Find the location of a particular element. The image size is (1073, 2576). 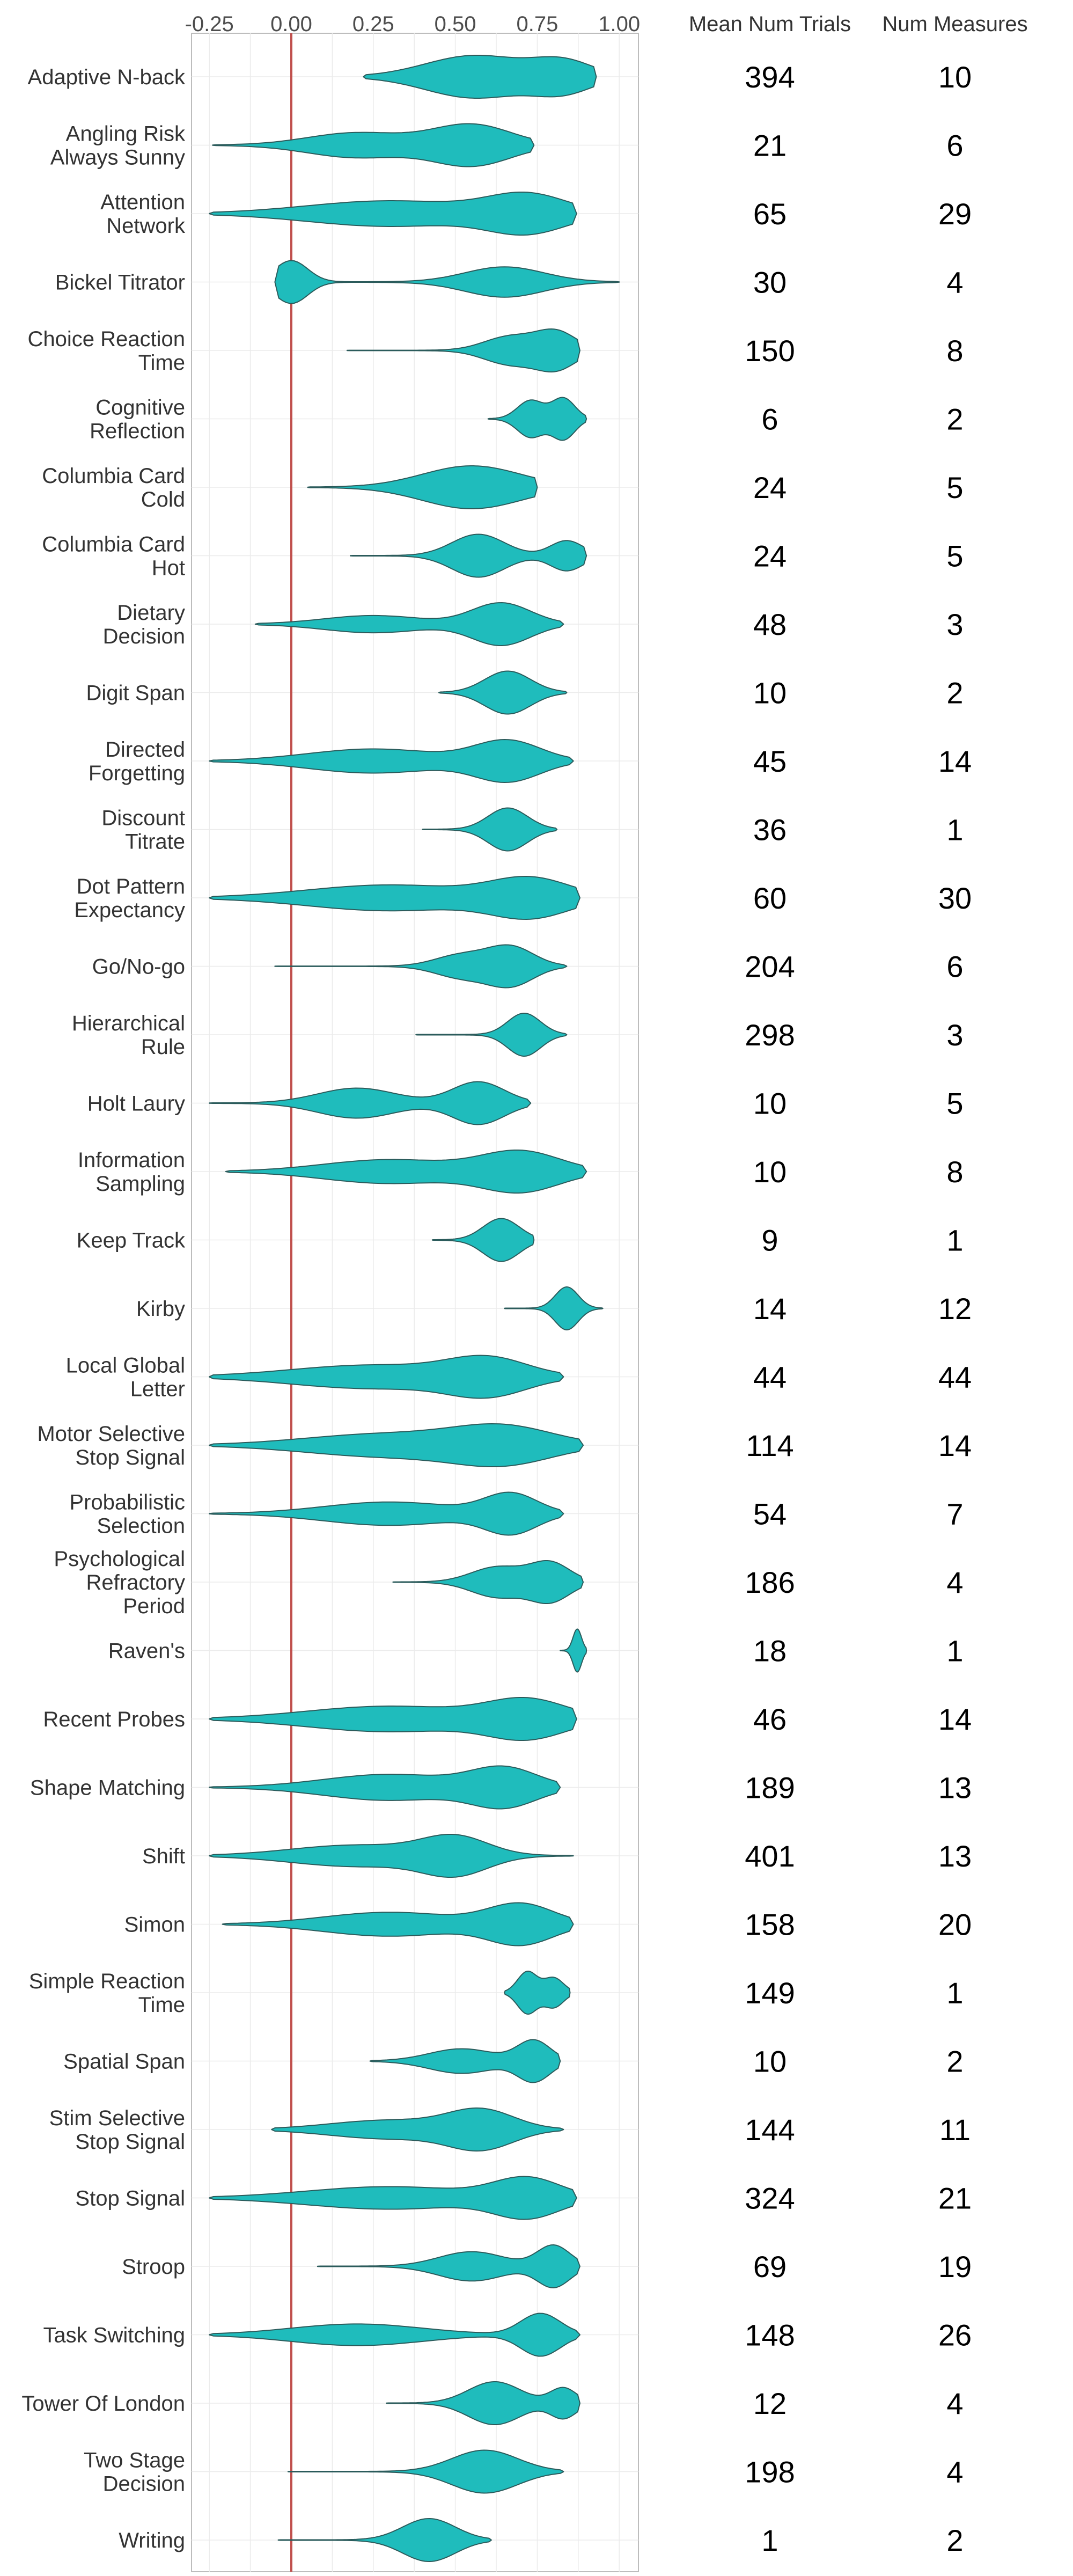

task-label: Columbia Card Cold is located at coordinates (113, 487).